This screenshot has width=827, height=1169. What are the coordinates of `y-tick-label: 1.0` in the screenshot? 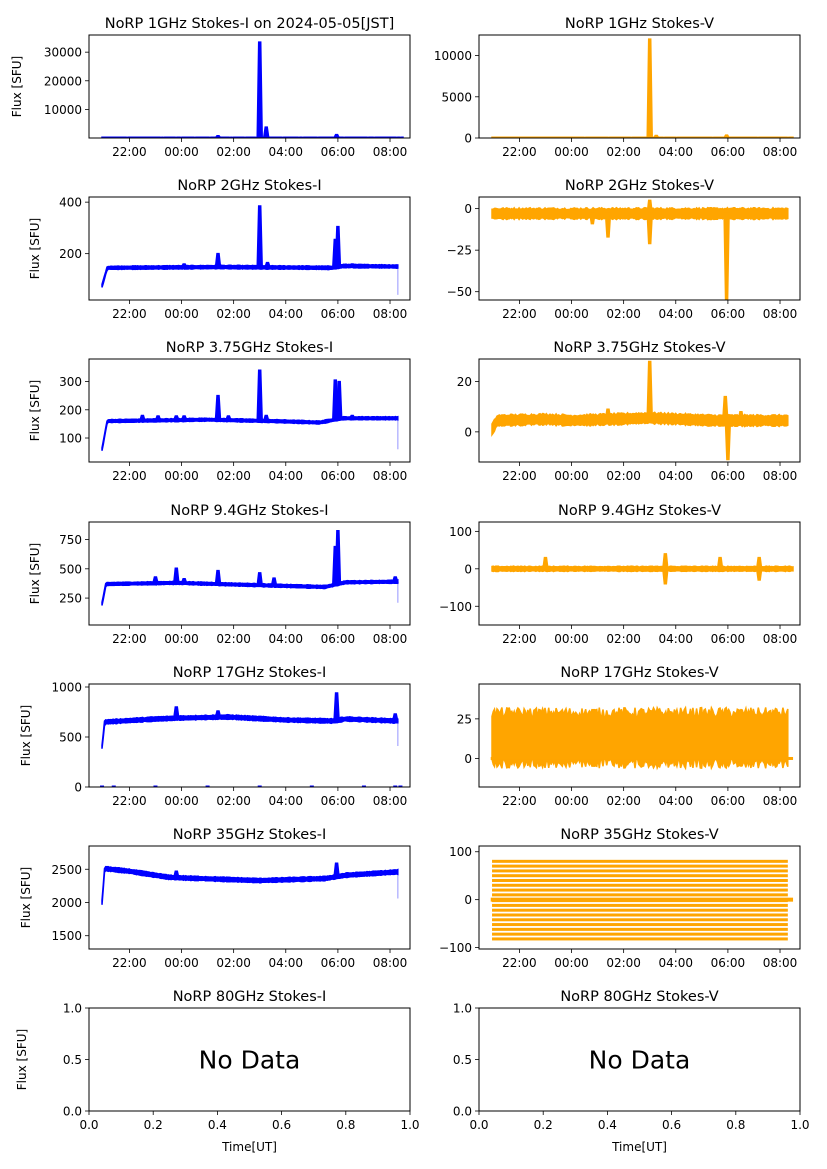 It's located at (72, 1009).